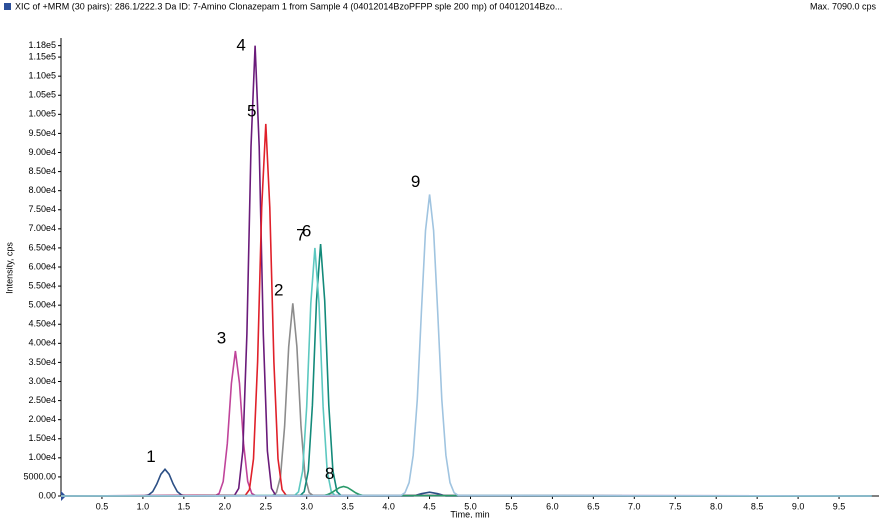 The width and height of the screenshot is (879, 518). I want to click on x-tick-label: 2.5, so click(265, 506).